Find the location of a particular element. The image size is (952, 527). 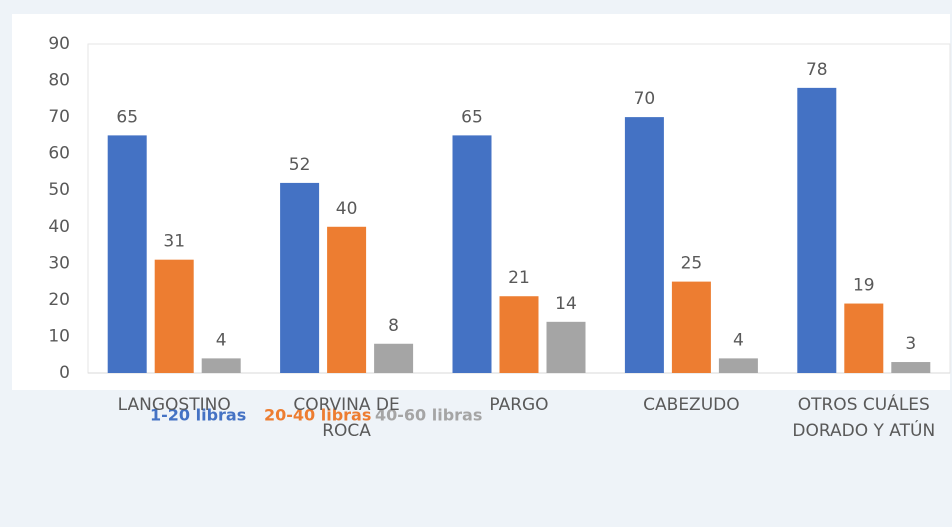

y-tick-label: 0 is located at coordinates (64, 373).